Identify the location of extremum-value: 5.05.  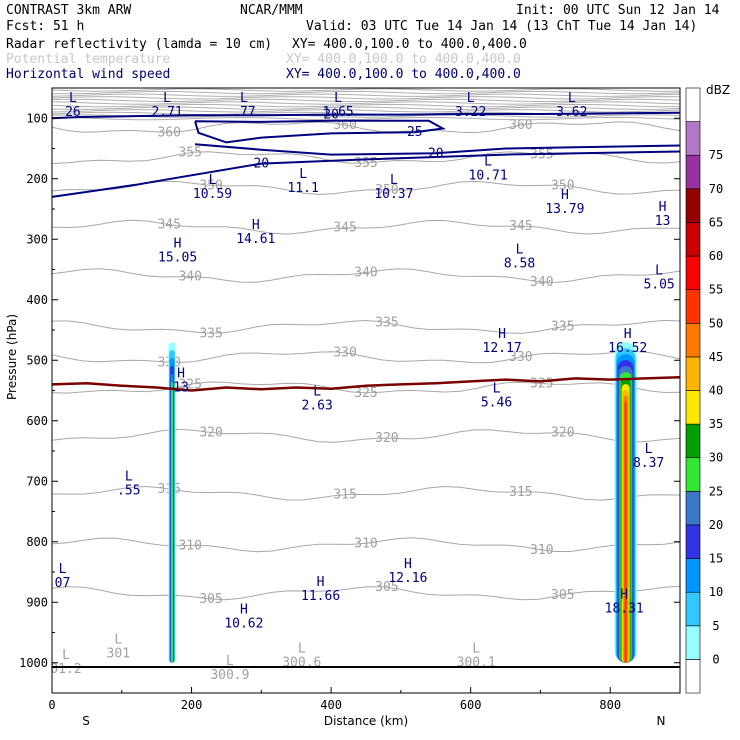
(658, 285).